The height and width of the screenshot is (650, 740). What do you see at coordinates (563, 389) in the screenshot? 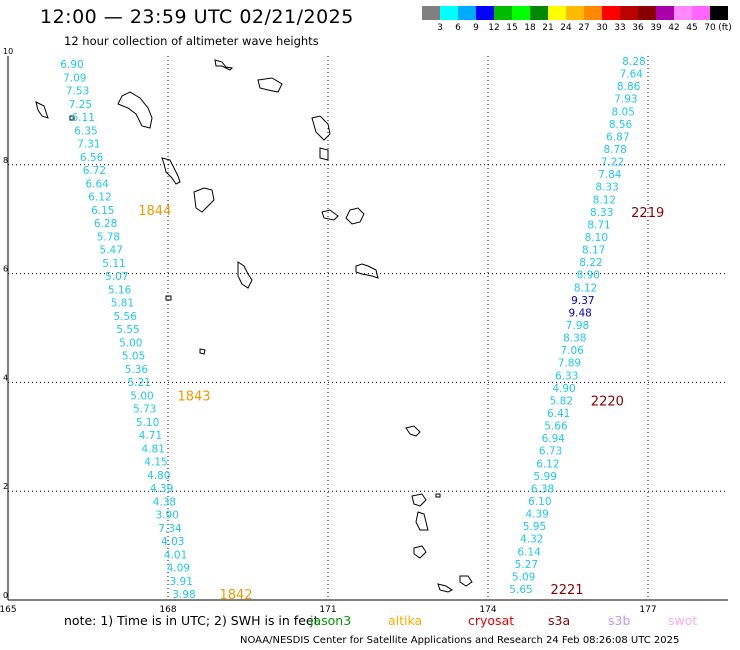
I see `wave-height-value: 4.90` at bounding box center [563, 389].